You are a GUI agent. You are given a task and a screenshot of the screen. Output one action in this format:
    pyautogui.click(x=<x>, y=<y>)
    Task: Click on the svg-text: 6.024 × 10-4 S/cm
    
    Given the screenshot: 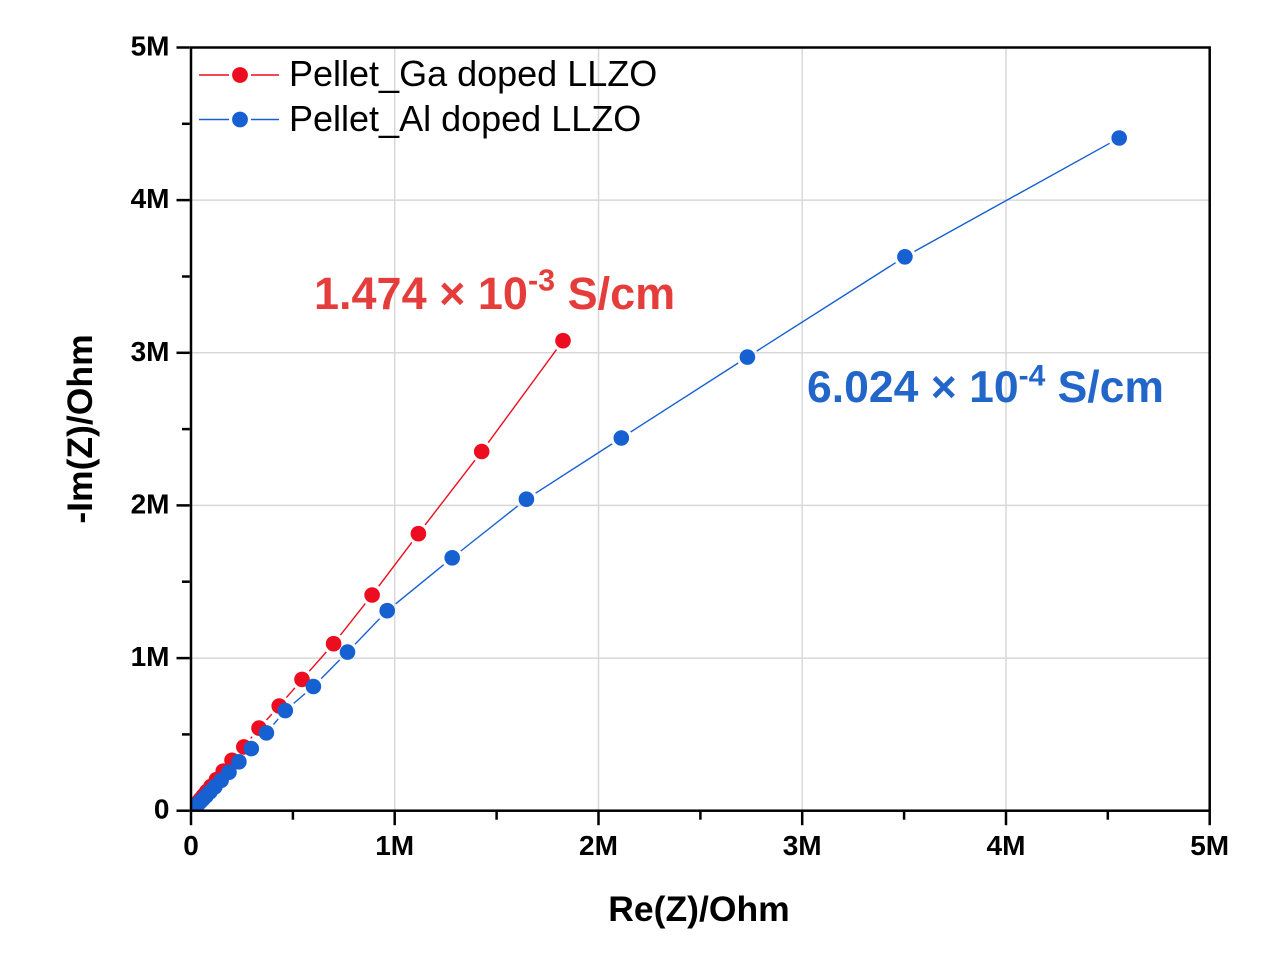 What is the action you would take?
    pyautogui.click(x=985, y=386)
    